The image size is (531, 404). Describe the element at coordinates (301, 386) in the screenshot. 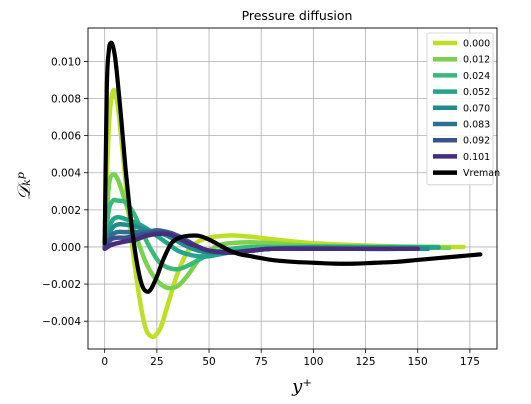

I see `x-axis-label: y⁺` at that location.